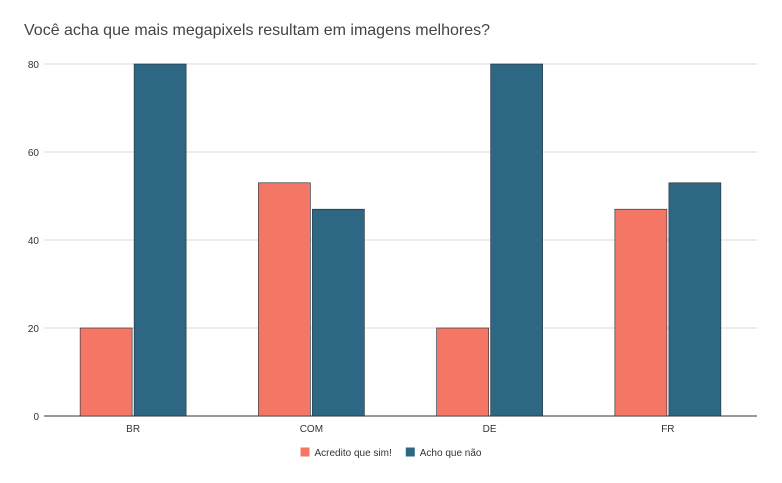  Describe the element at coordinates (34, 153) in the screenshot. I see `y-tick-label-60: 60` at that location.